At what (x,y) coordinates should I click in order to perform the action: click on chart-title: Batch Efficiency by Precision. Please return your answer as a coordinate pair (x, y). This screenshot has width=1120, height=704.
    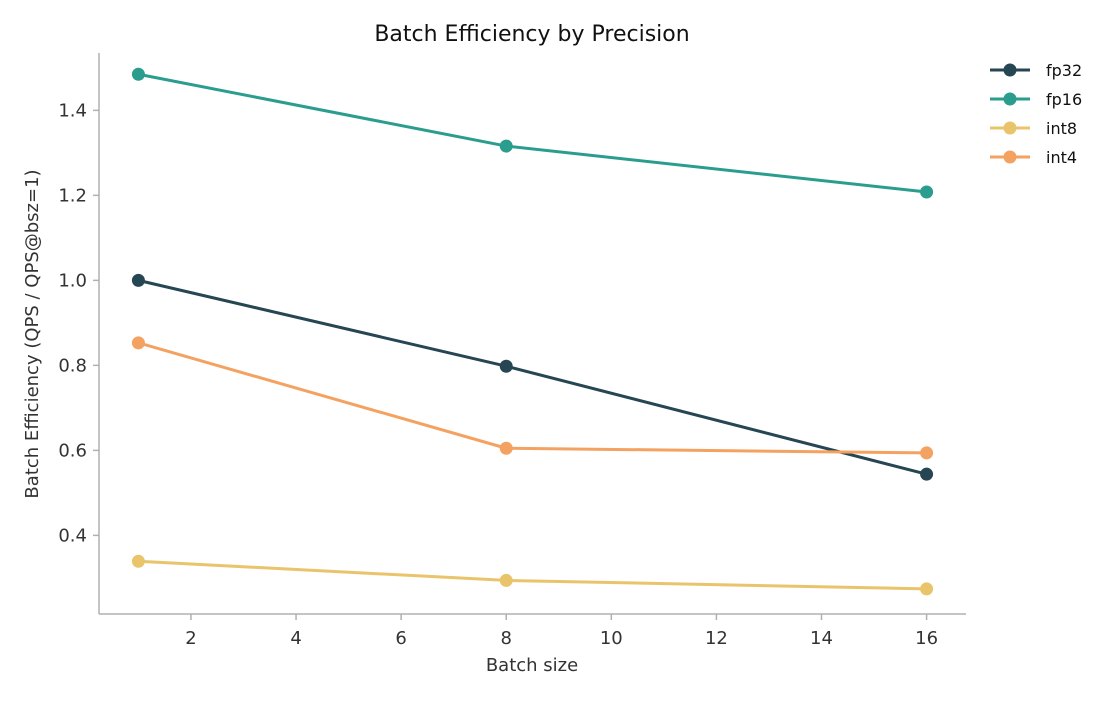
    Looking at the image, I should click on (531, 34).